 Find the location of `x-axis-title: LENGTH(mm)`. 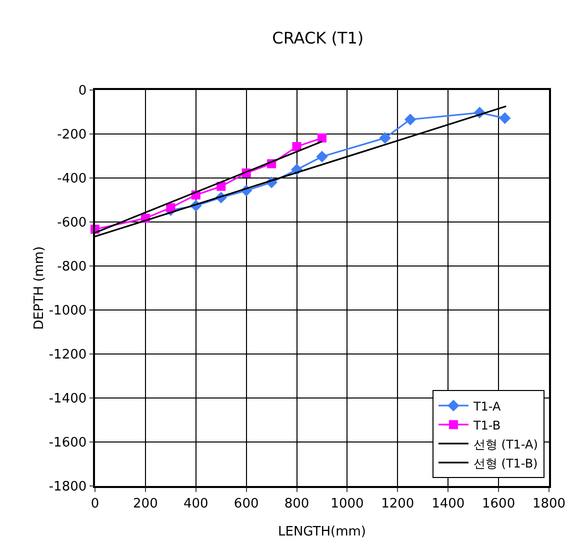

x-axis-title: LENGTH(mm) is located at coordinates (322, 532).